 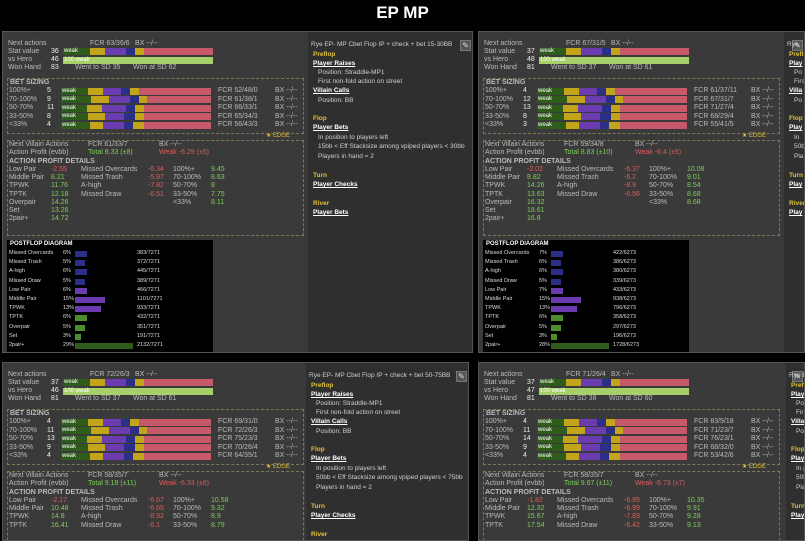 What do you see at coordinates (24, 398) in the screenshot?
I see `won-hand-label: Won Hand` at bounding box center [24, 398].